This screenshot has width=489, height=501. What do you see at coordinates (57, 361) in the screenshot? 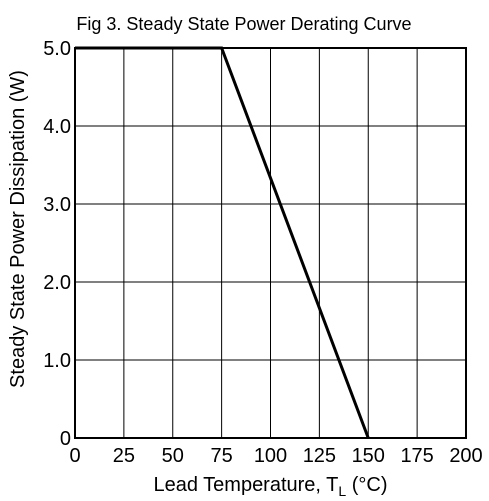
I see `y-tick-label: 1.0` at bounding box center [57, 361].